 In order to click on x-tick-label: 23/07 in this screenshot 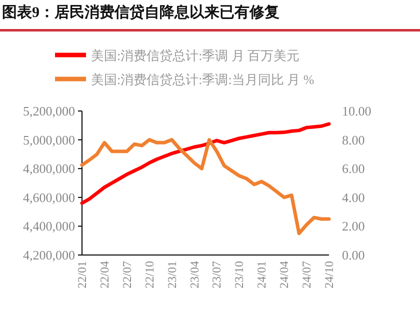, I will do `click(217, 274)`.